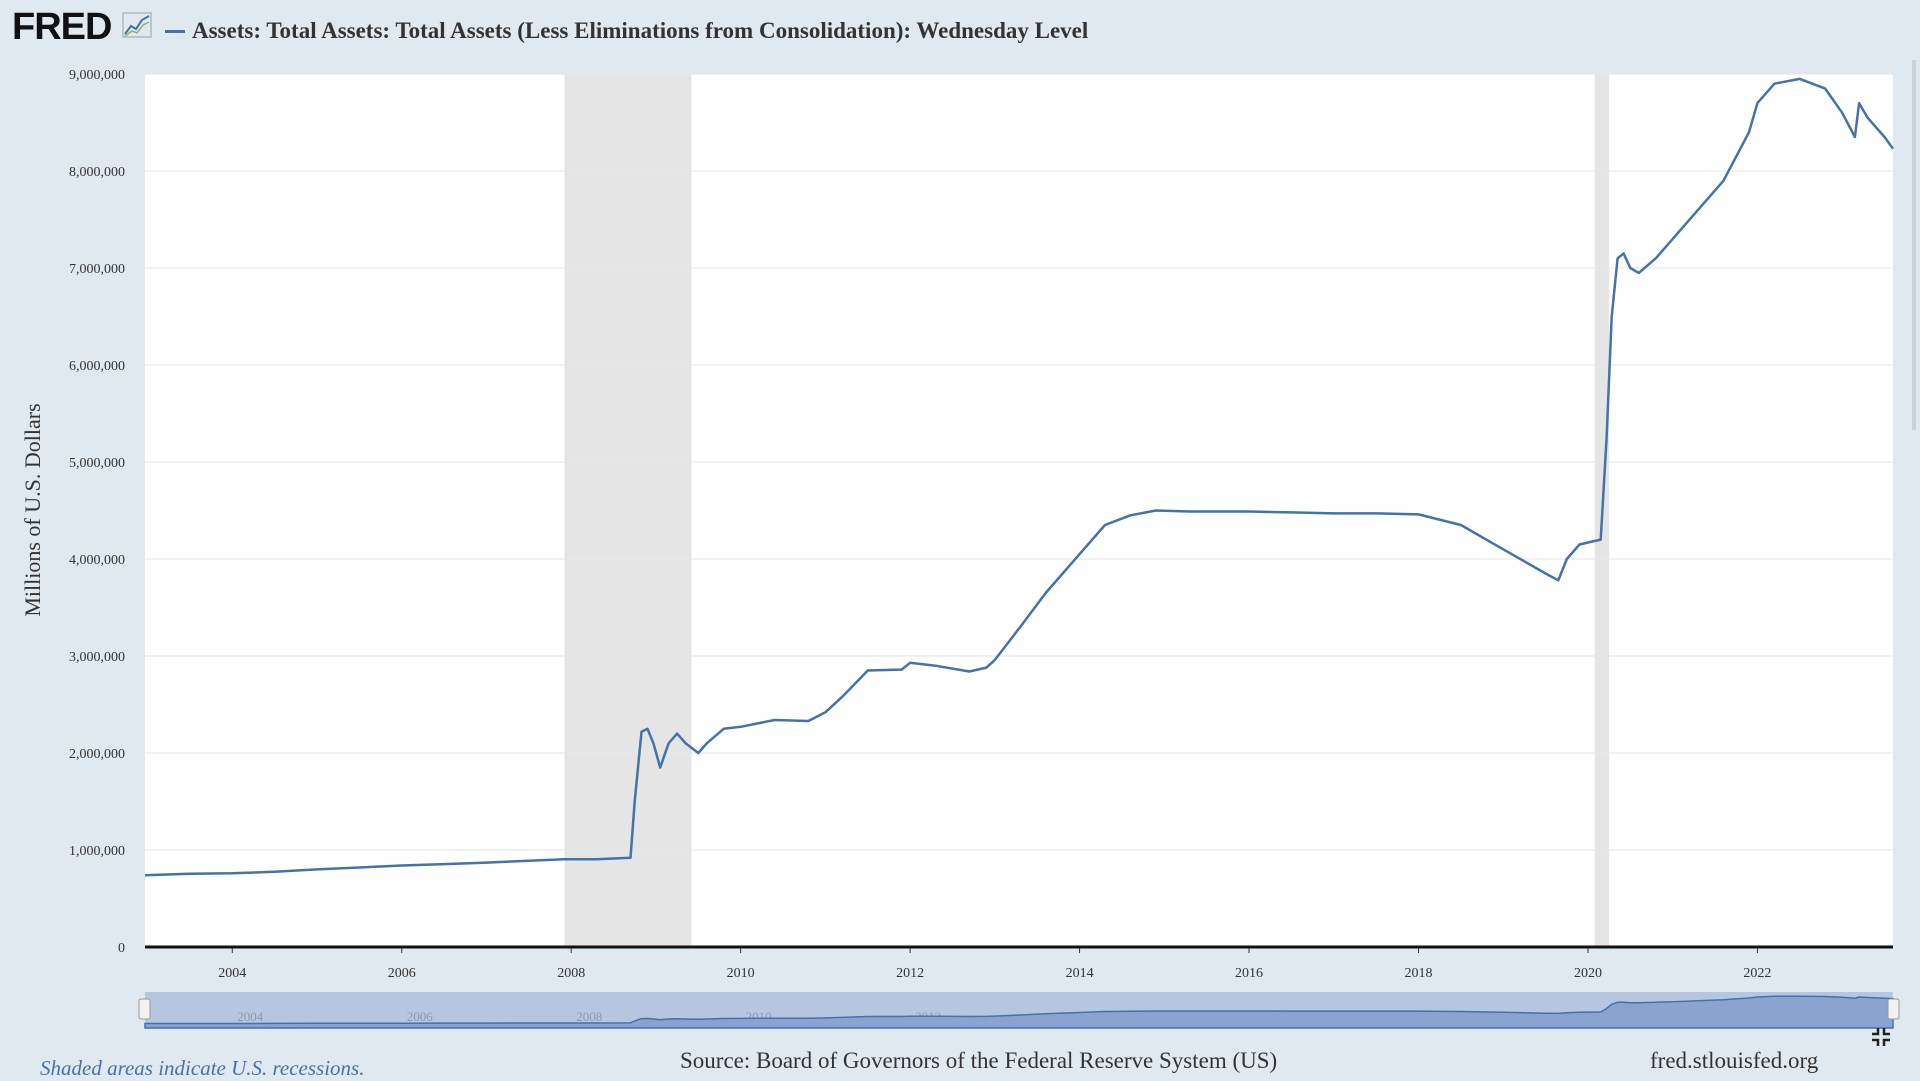  Describe the element at coordinates (97, 269) in the screenshot. I see `y-tick-label: 7,000,000` at that location.